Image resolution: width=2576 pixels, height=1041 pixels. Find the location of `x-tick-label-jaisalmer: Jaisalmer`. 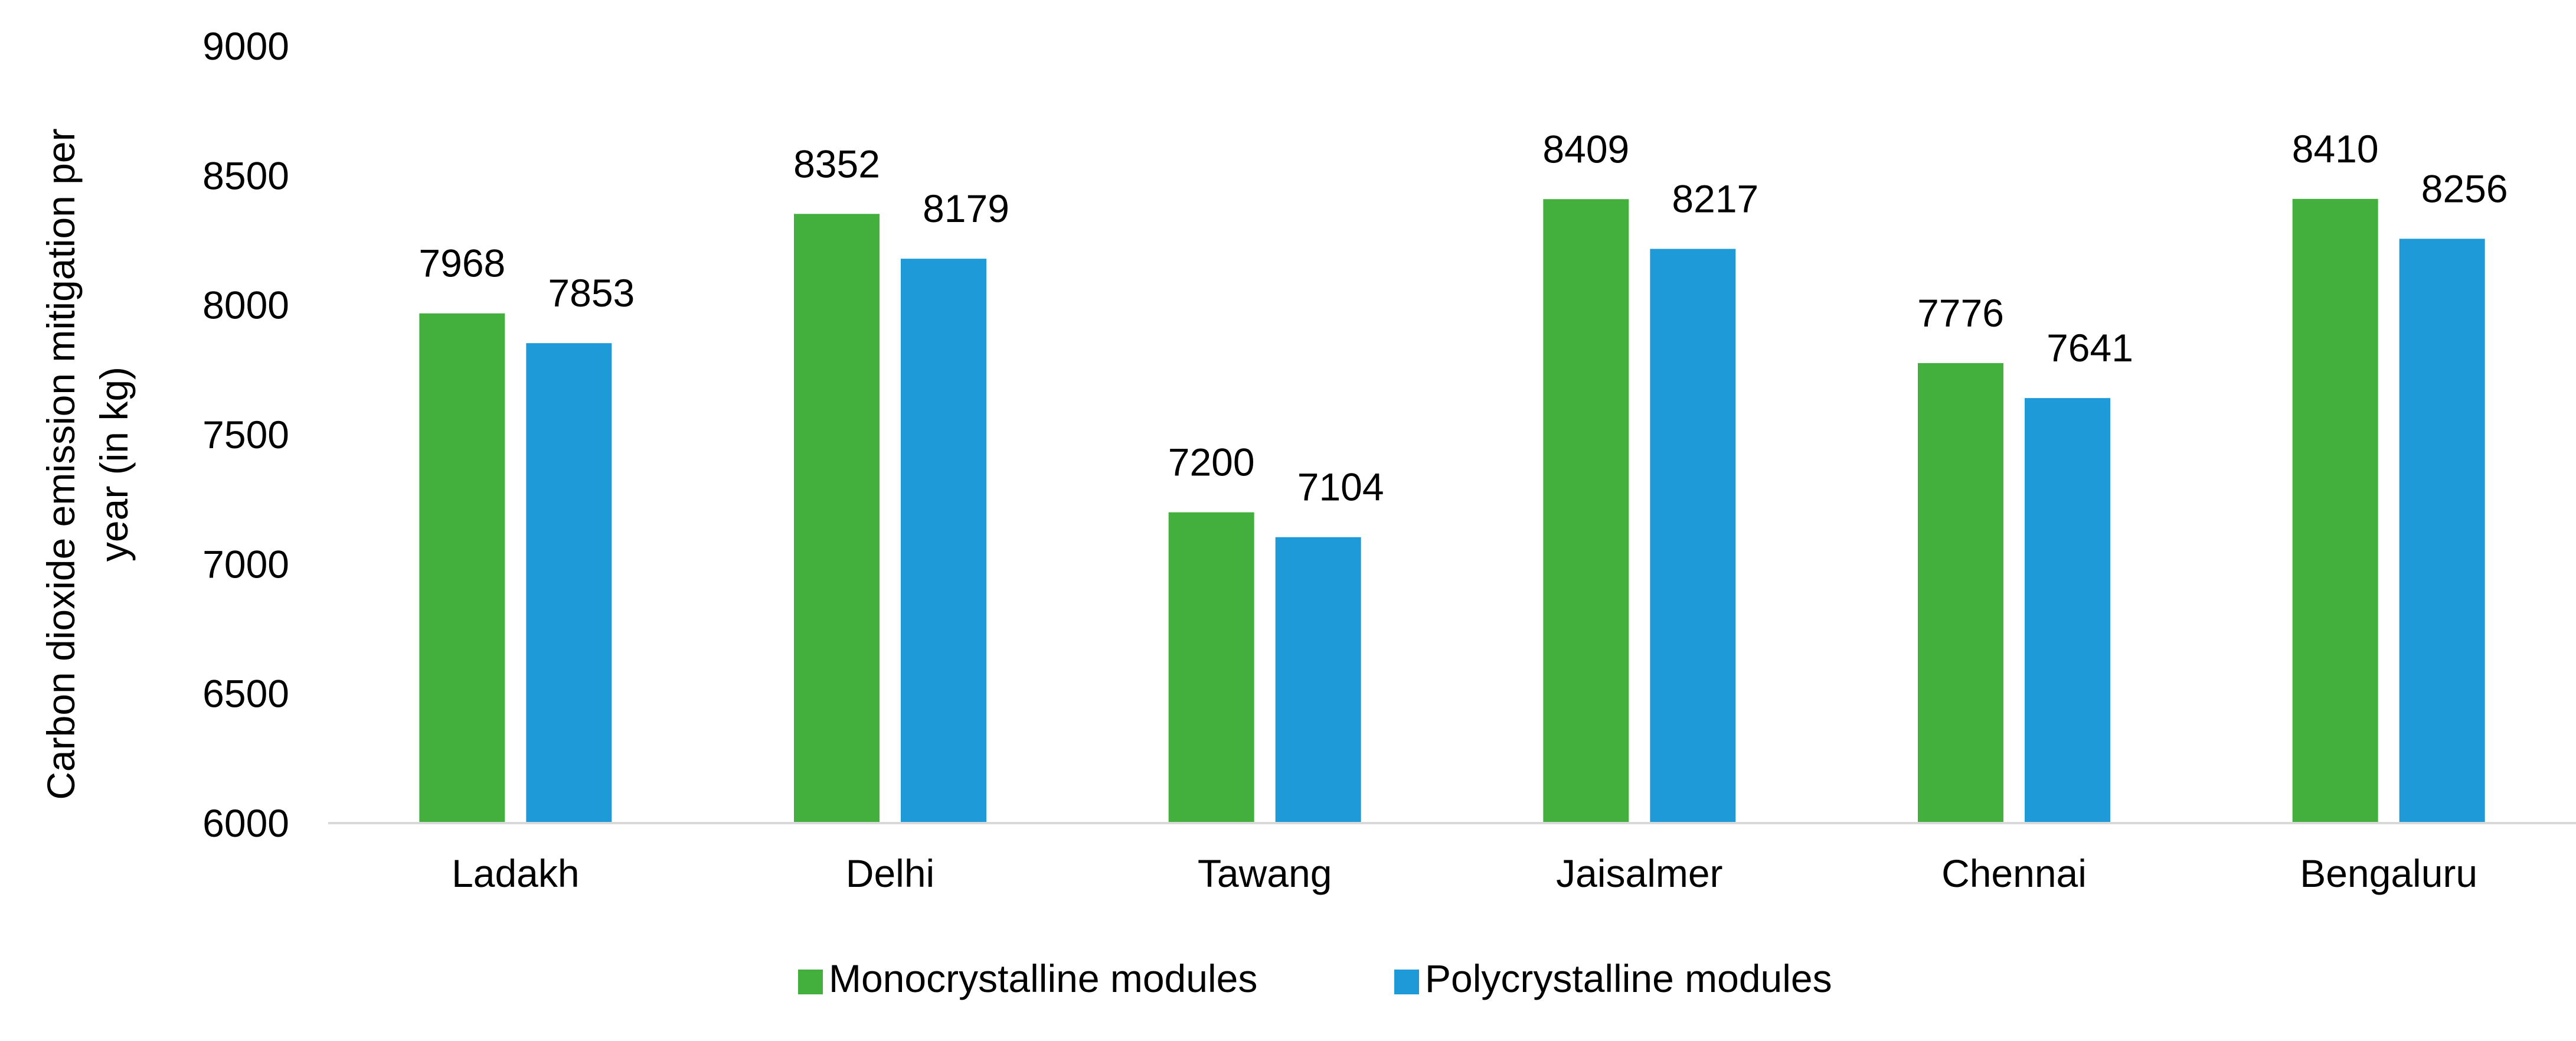

x-tick-label-jaisalmer: Jaisalmer is located at coordinates (1639, 873).